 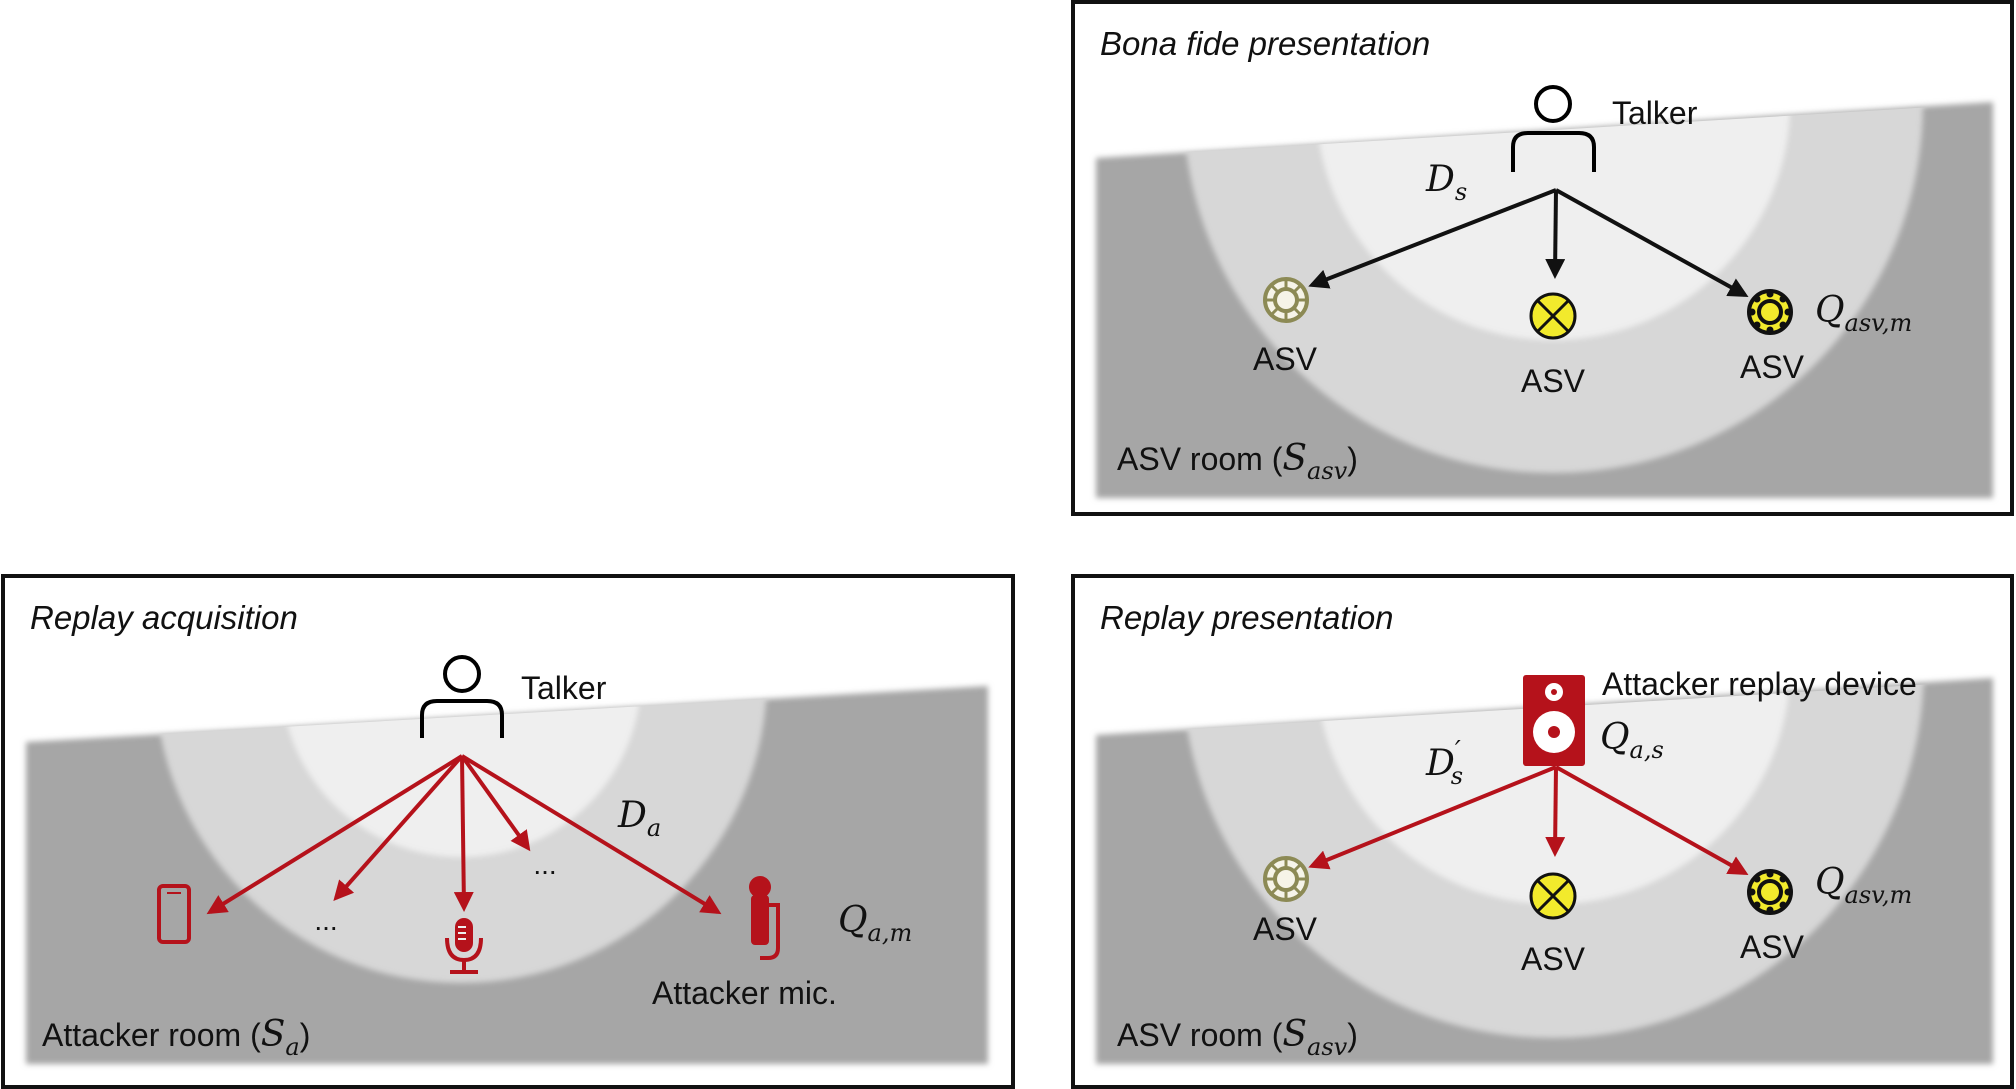 What do you see at coordinates (591, 834) in the screenshot?
I see `arrow-to-attacker-mic` at bounding box center [591, 834].